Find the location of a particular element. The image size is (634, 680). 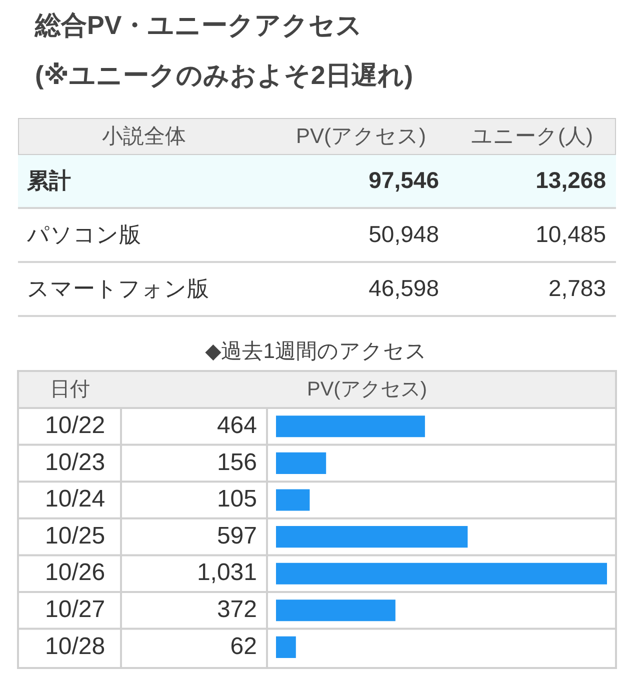

y-tick-label: 10/23 is located at coordinates (75, 462).